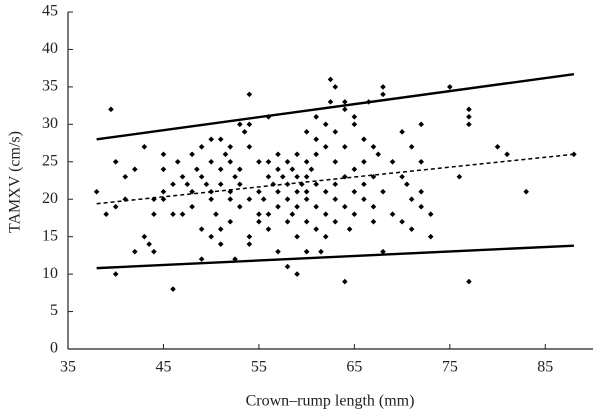 The width and height of the screenshot is (600, 415). Describe the element at coordinates (50, 123) in the screenshot. I see `y-tick-label: 30` at that location.